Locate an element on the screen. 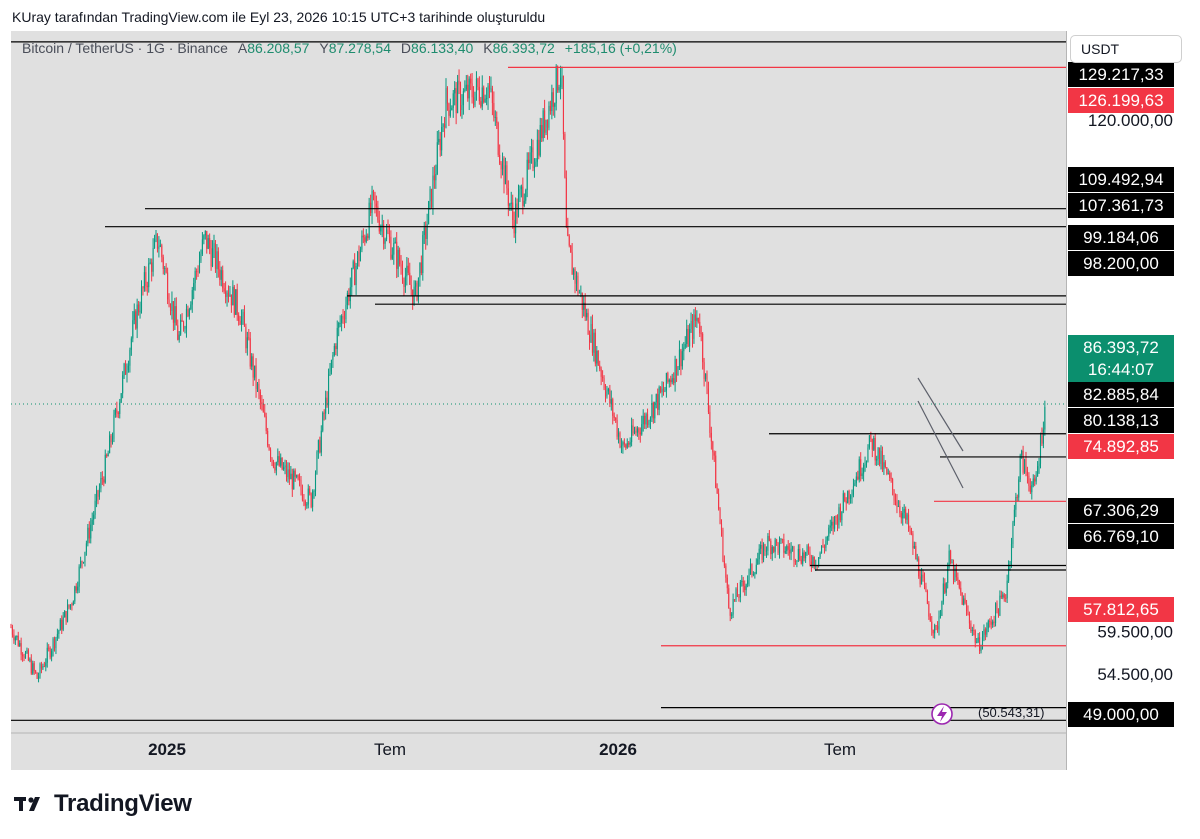  channel-upper-line is located at coordinates (940, 414).